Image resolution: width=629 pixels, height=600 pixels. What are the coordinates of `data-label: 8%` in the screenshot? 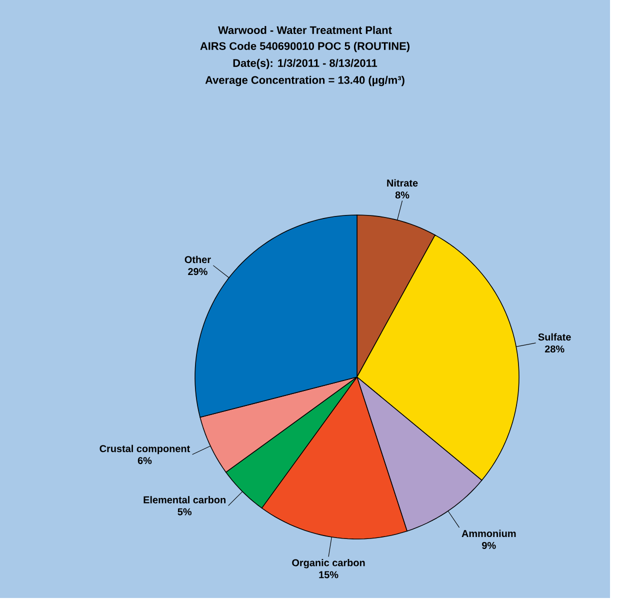 It's located at (402, 195).